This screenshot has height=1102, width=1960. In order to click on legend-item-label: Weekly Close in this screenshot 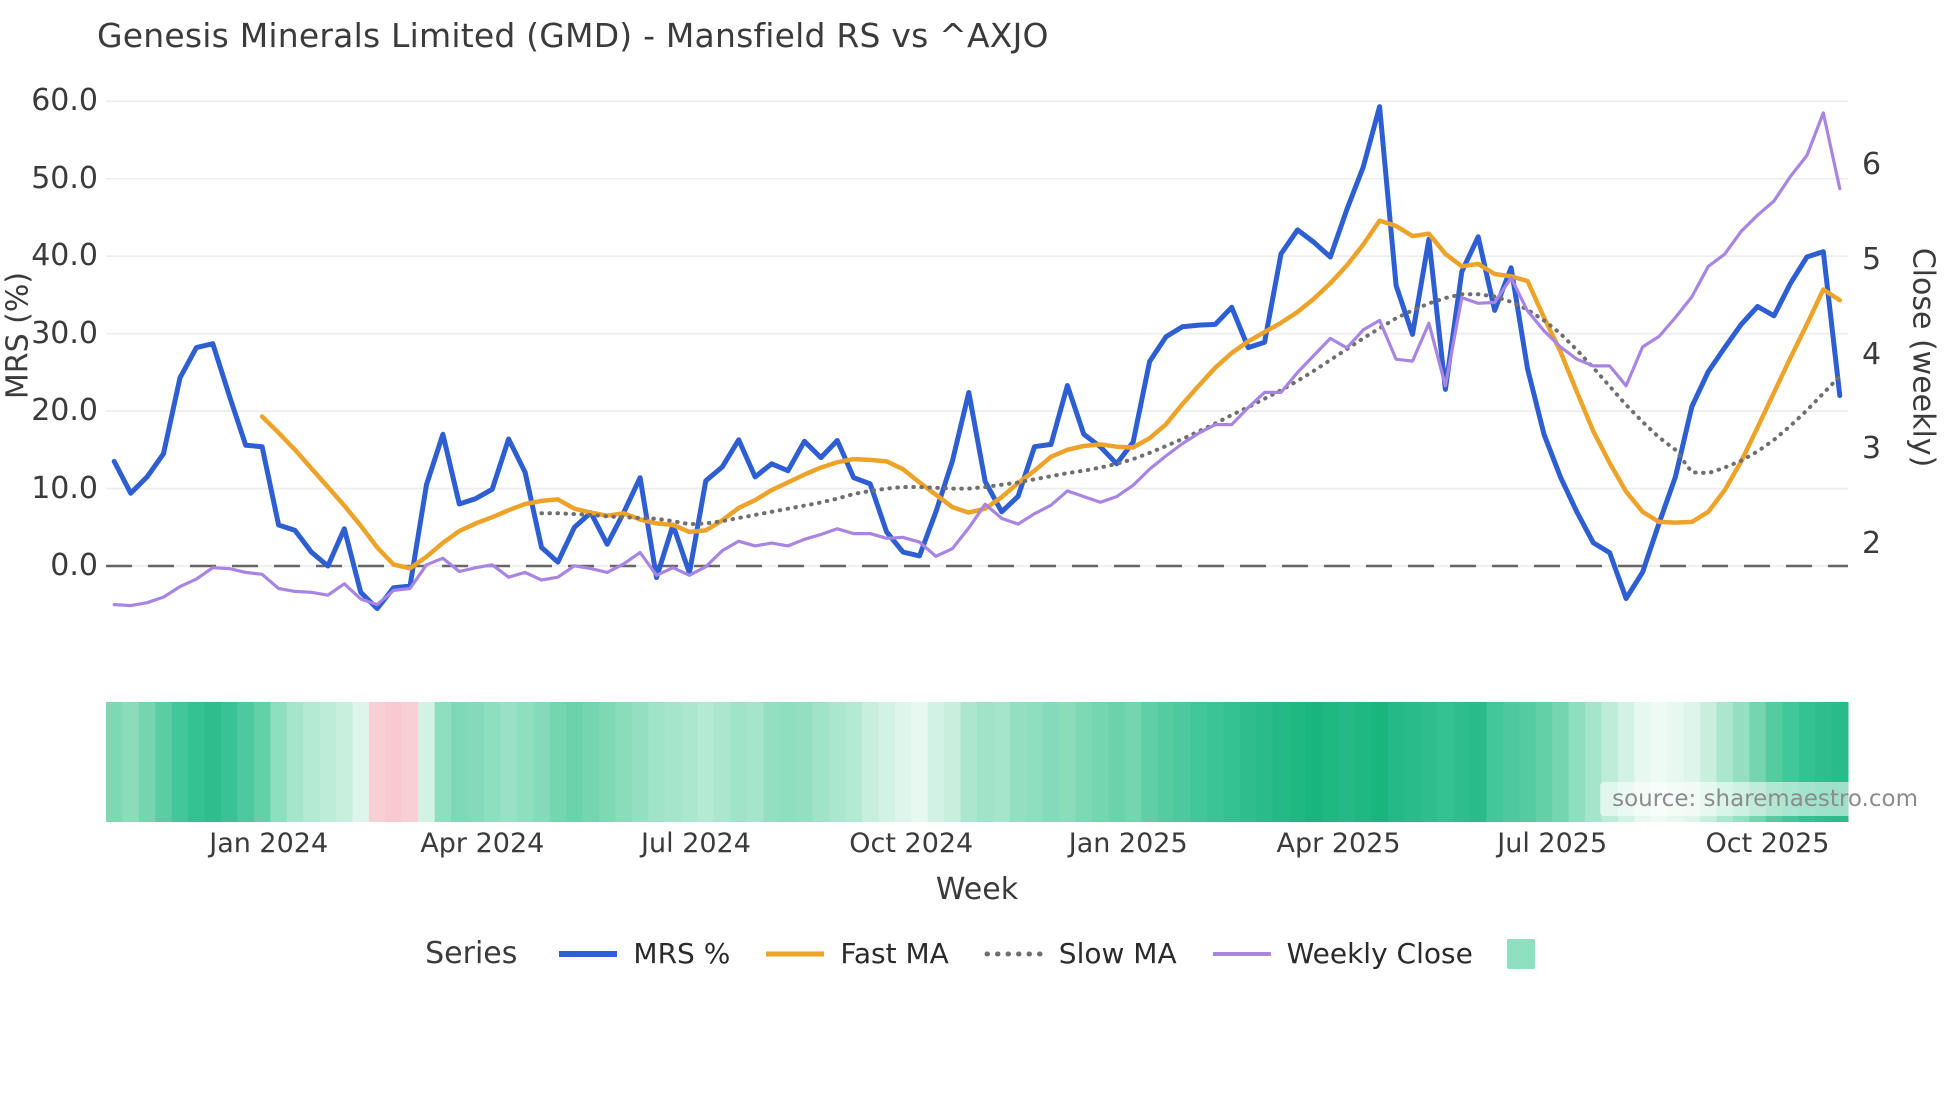, I will do `click(1379, 953)`.